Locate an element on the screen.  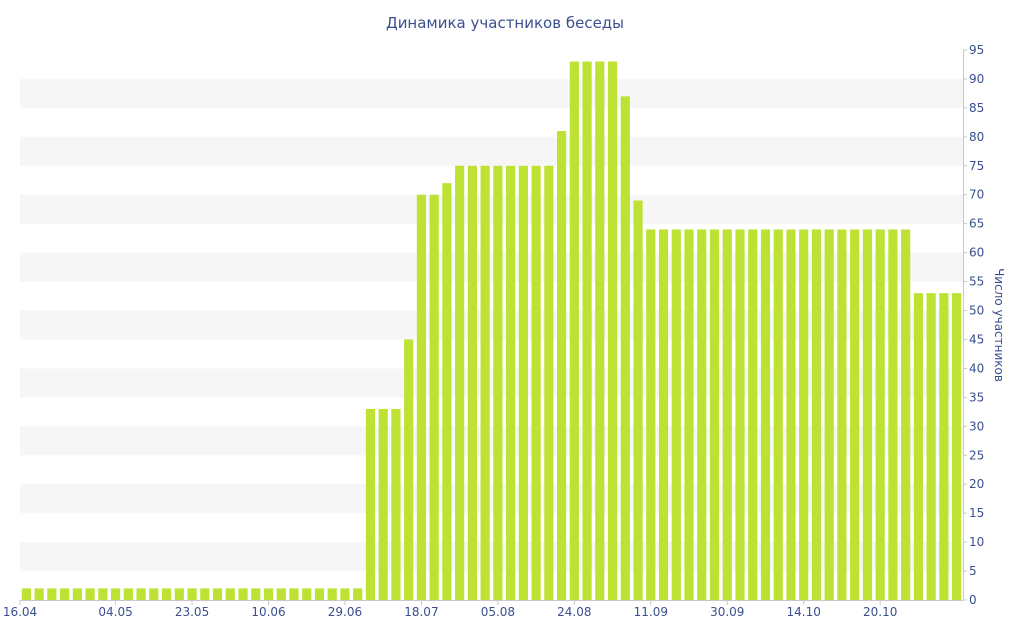
x-tick-label: 10.06 is located at coordinates (268, 612).